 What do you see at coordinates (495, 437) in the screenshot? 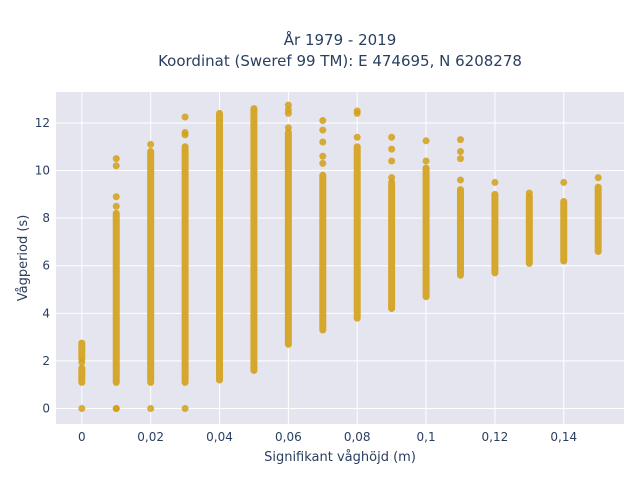
I see `x-tick-label: 0,12` at bounding box center [495, 437].